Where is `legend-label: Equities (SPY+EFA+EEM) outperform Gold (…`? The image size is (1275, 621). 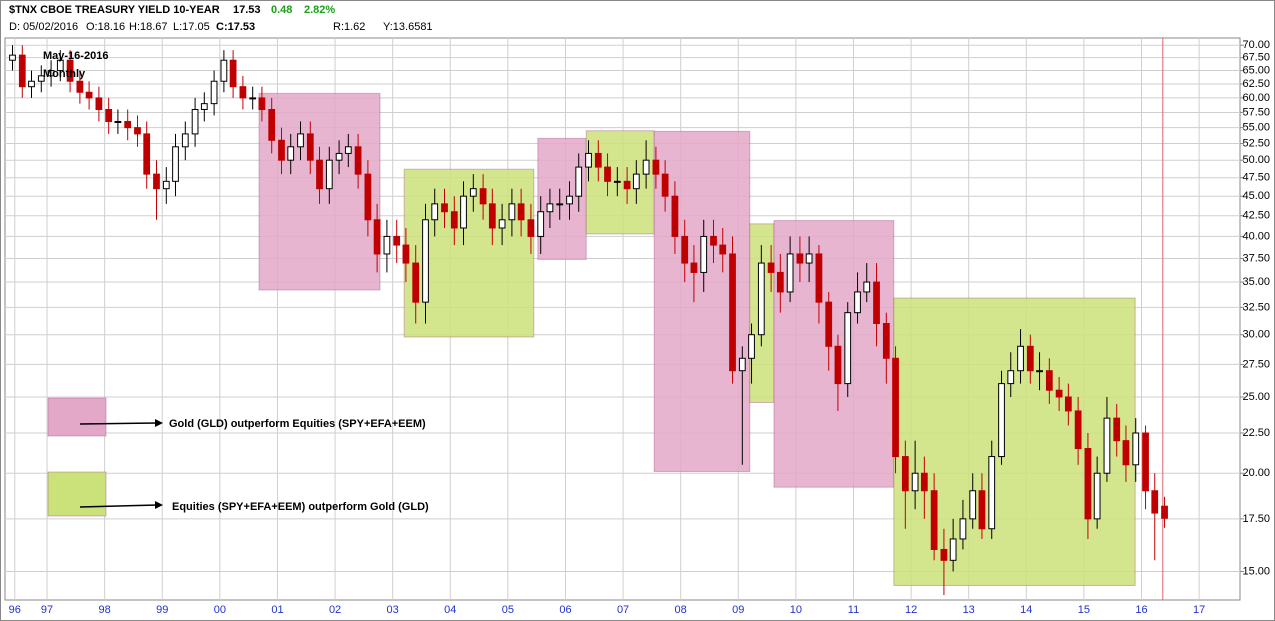
legend-label: Equities (SPY+EFA+EEM) outperform Gold (… is located at coordinates (300, 507).